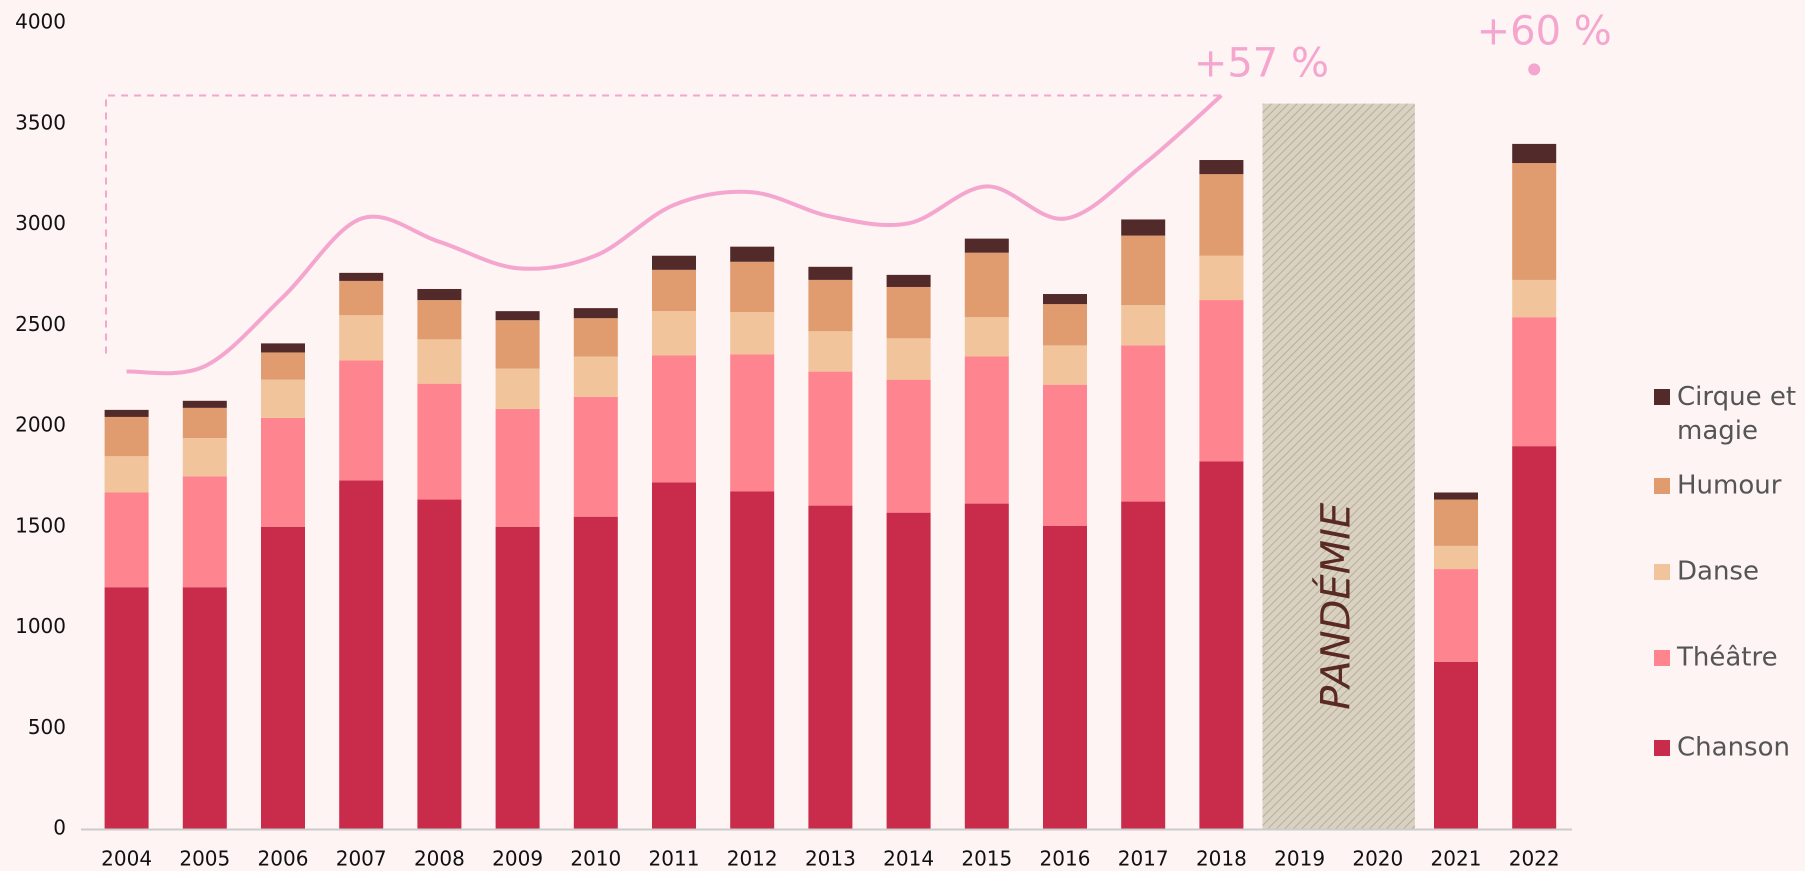 The image size is (1805, 871). I want to click on annotation: +60 %, so click(1544, 31).